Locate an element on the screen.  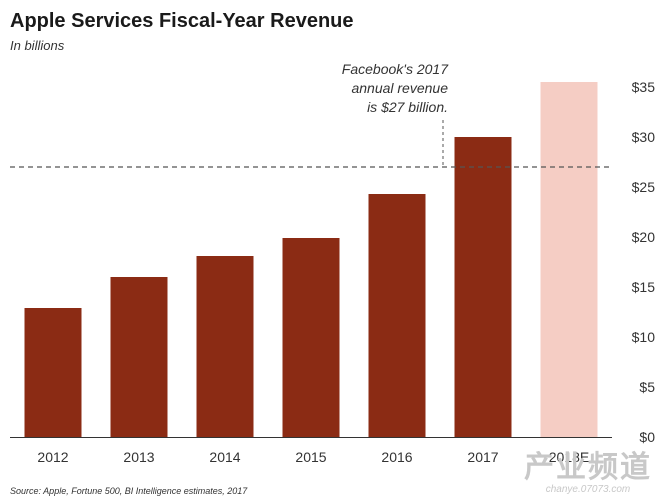
y-tick-label: $35 is located at coordinates (644, 87).